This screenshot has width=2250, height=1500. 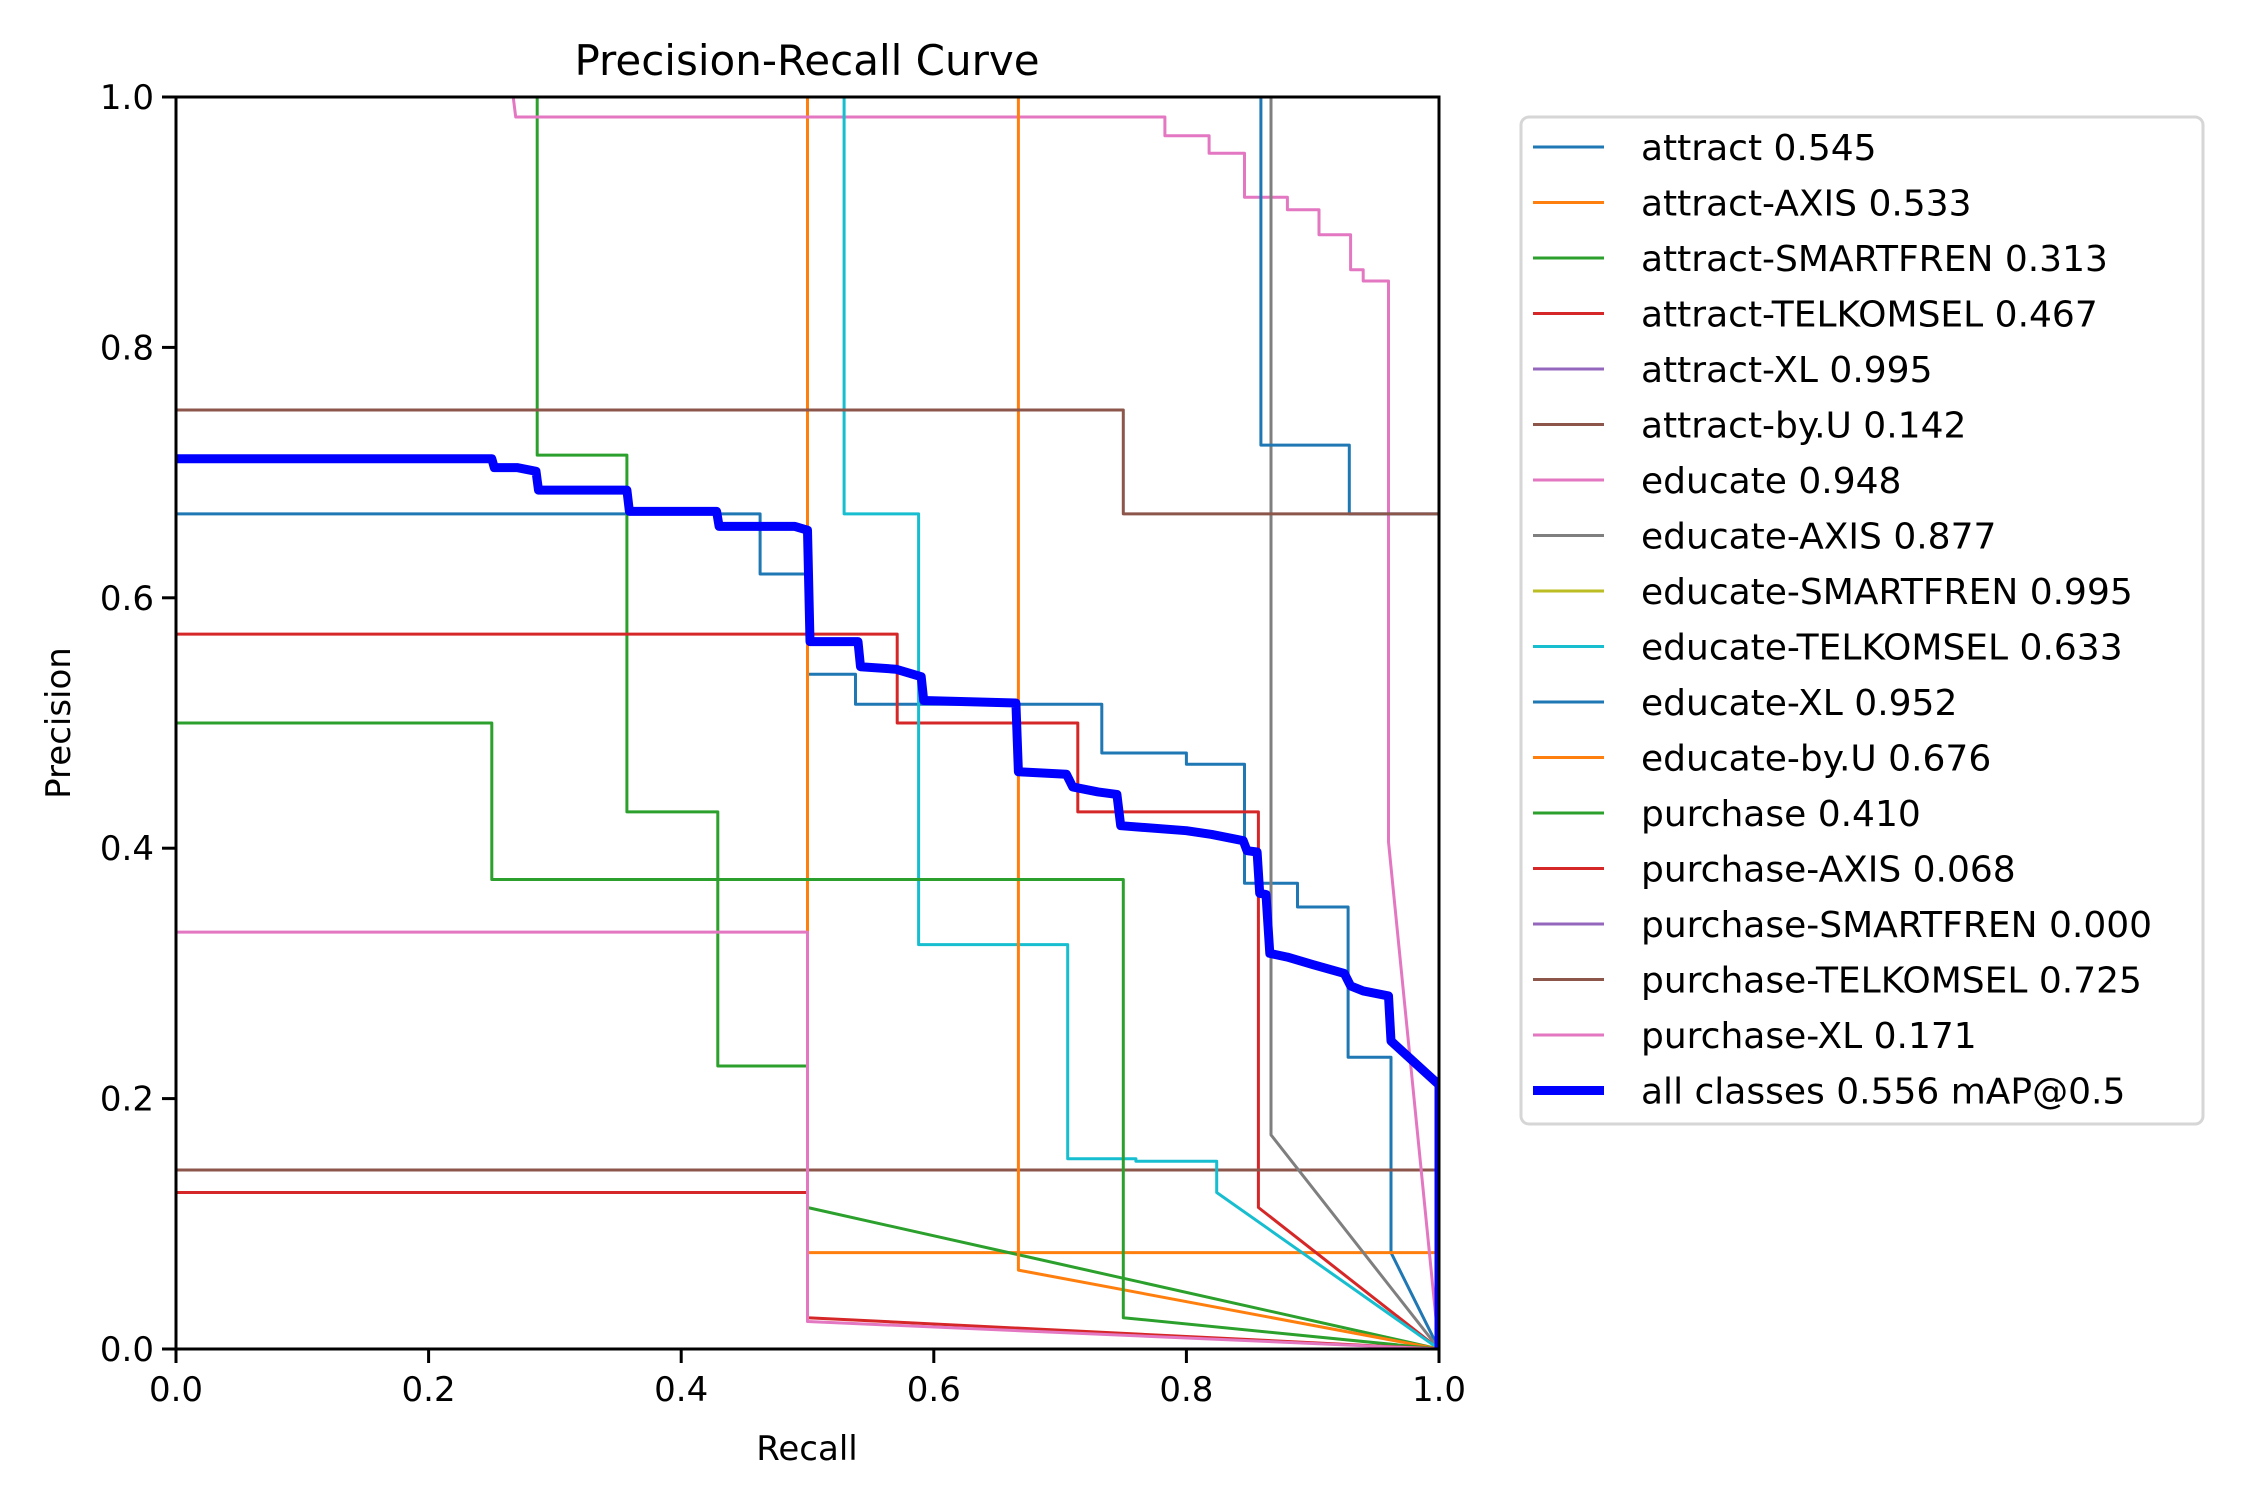 I want to click on legend-item: attract-TELKOMSEL 0.467, so click(x=1815, y=315).